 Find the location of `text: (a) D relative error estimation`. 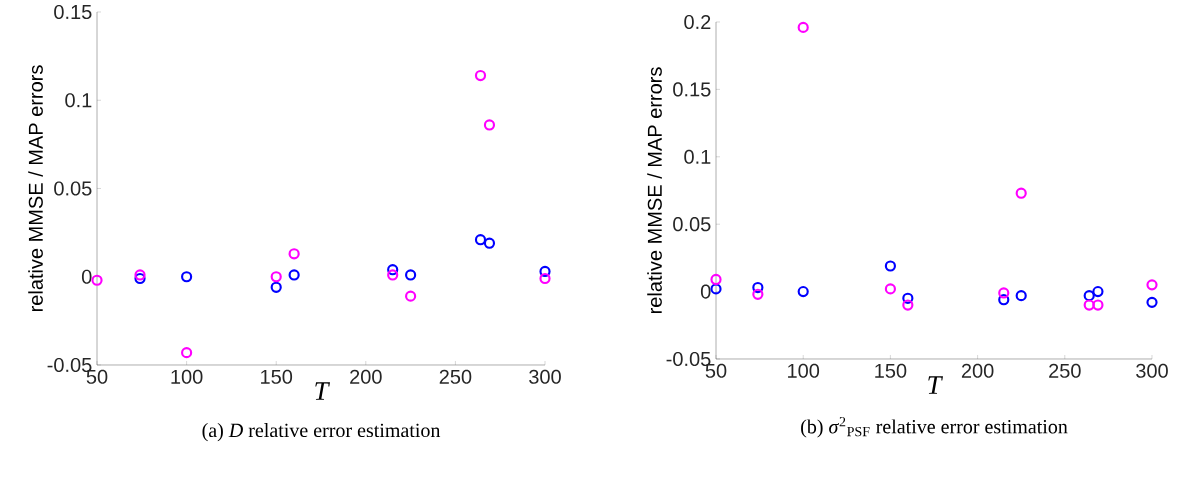

text: (a) D relative error estimation is located at coordinates (321, 432).